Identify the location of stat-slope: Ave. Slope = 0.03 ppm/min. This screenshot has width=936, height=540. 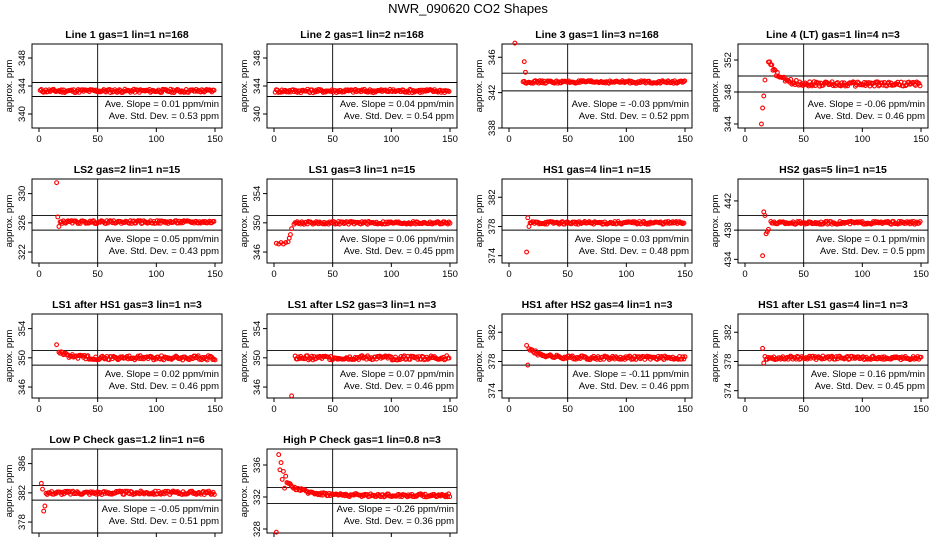
(632, 239).